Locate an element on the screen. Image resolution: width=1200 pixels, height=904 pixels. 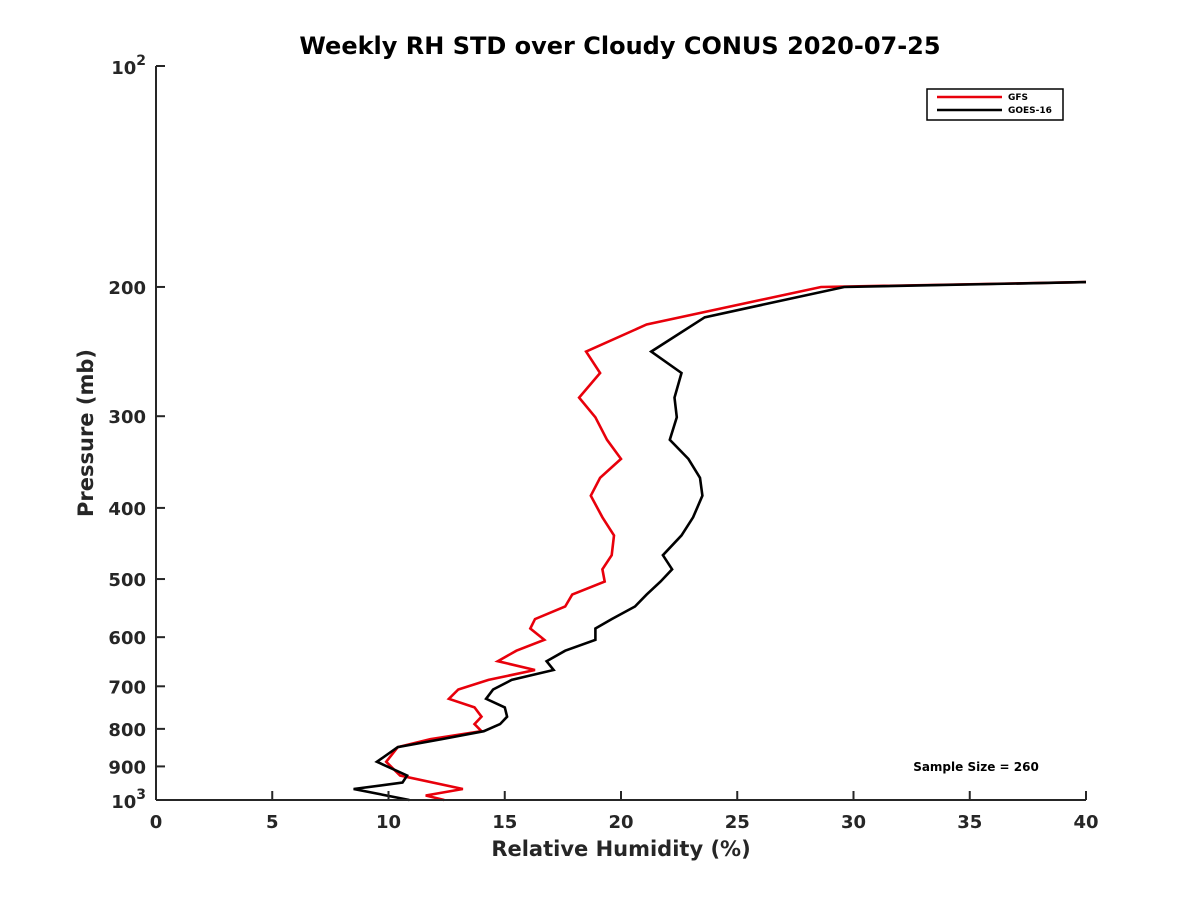
y-tick-label: 400 is located at coordinates (127, 509).